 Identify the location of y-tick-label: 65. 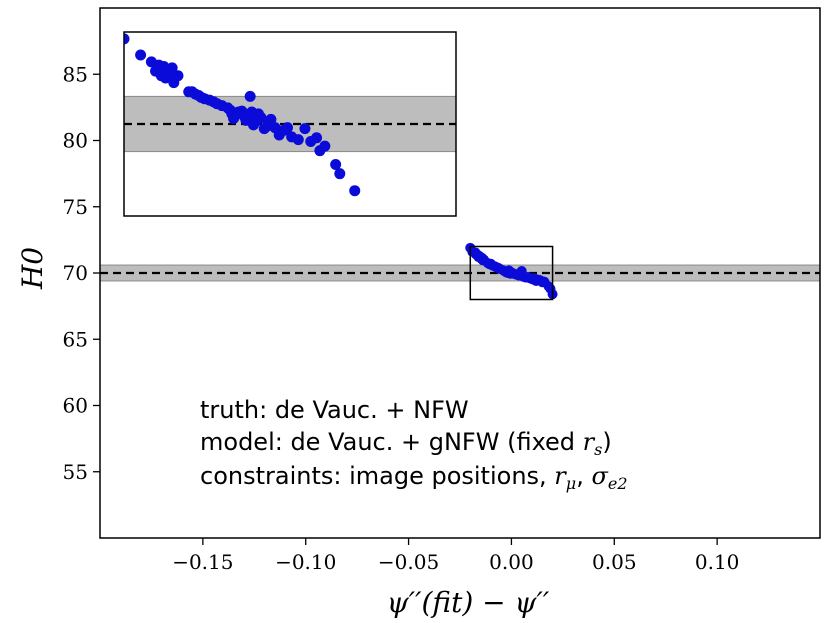
(75, 339).